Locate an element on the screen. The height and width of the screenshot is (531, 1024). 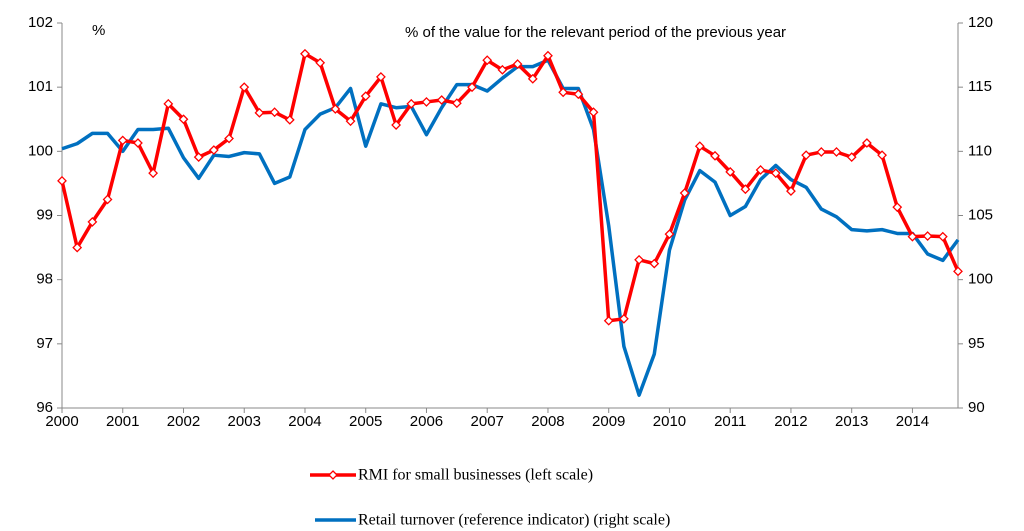
y2-tick-label: 100 is located at coordinates (980, 279).